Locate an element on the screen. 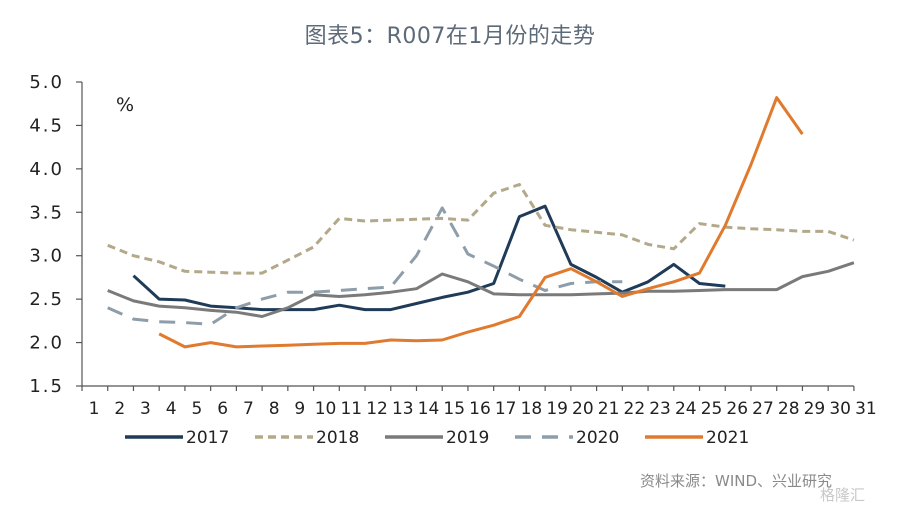 The height and width of the screenshot is (510, 900). legend-label: 2021 is located at coordinates (727, 438).